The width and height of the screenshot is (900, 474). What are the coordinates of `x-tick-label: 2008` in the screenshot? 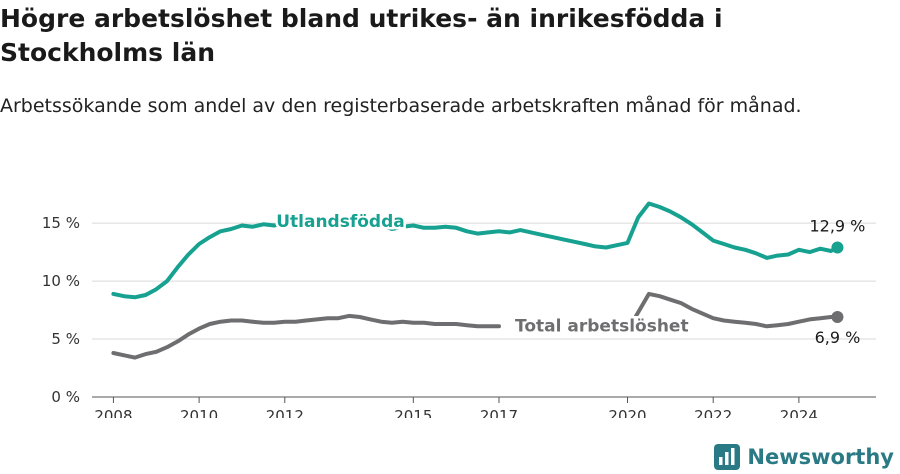 It's located at (113, 412).